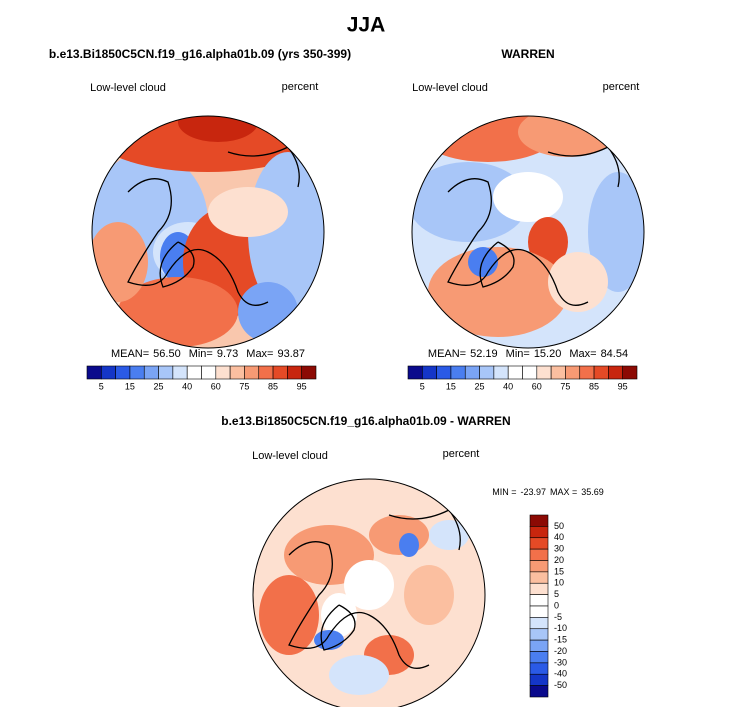 This screenshot has height=707, width=733. Describe the element at coordinates (559, 560) in the screenshot. I see `colorbar-label: 20` at that location.